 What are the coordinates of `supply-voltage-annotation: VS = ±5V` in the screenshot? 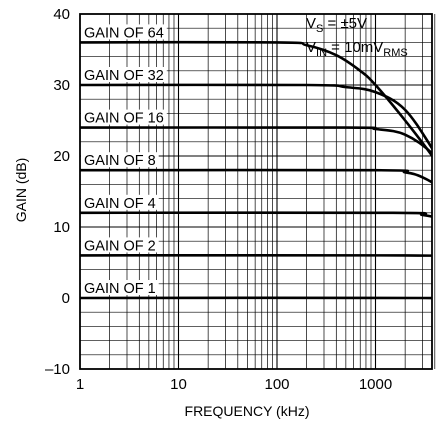 It's located at (336, 25).